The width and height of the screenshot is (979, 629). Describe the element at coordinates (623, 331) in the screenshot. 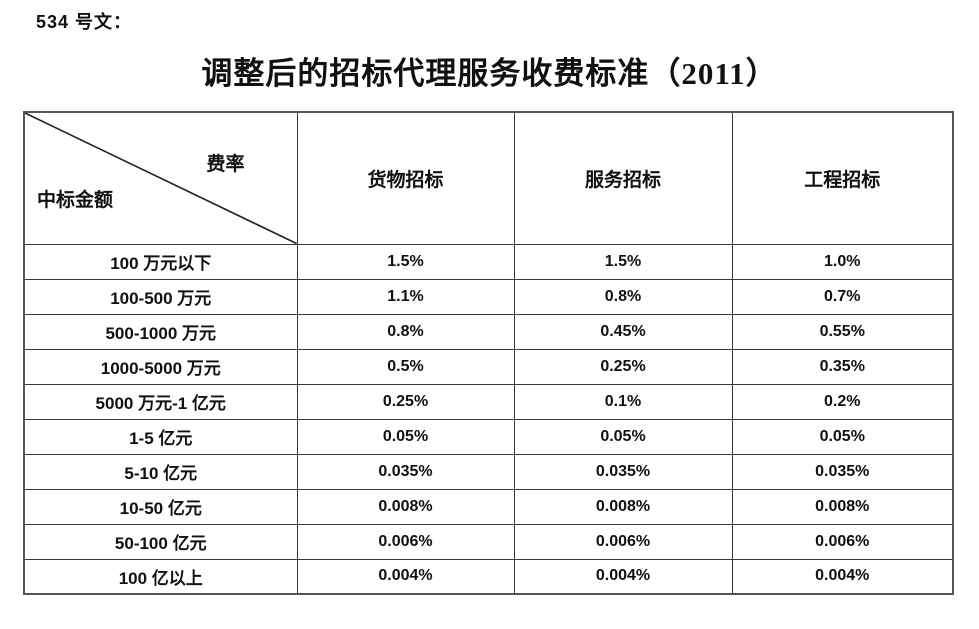

I see `rate-cell: 0.45%` at that location.